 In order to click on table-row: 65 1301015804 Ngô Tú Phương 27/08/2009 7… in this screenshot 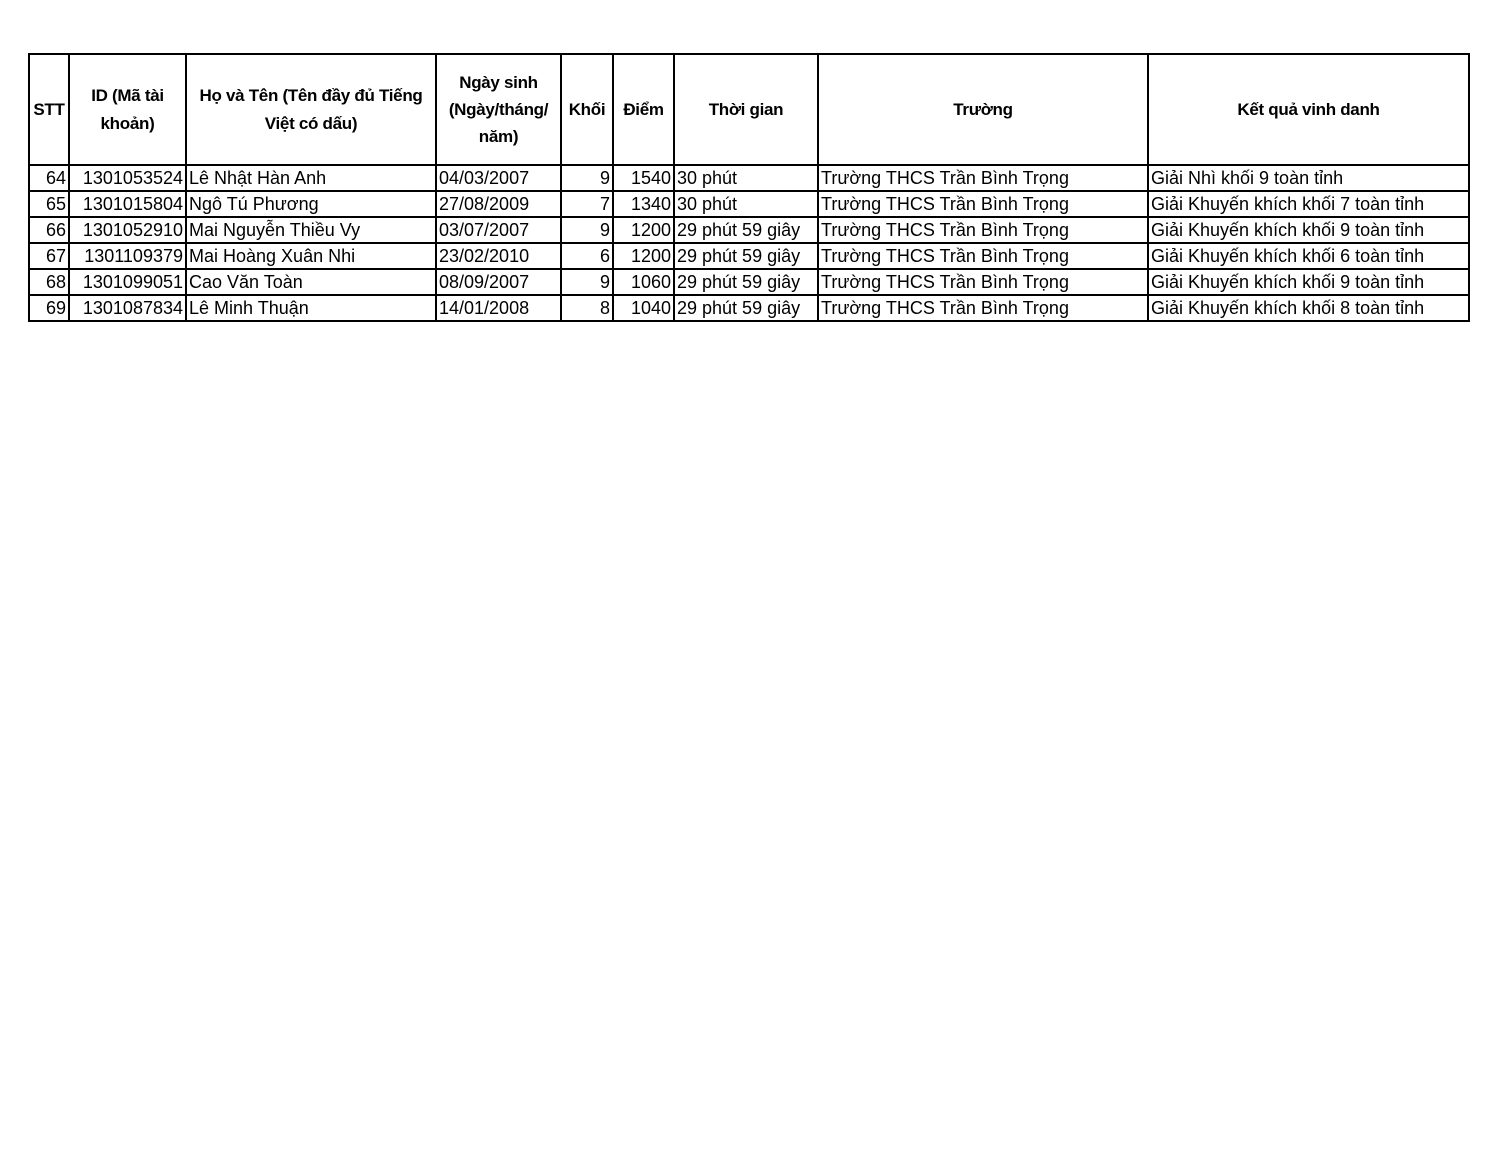, I will do `click(749, 204)`.